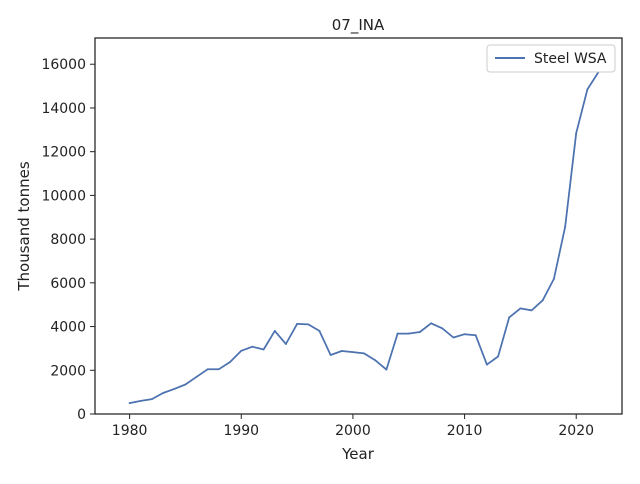 The width and height of the screenshot is (640, 484). I want to click on y-tick-label: 10000, so click(63, 196).